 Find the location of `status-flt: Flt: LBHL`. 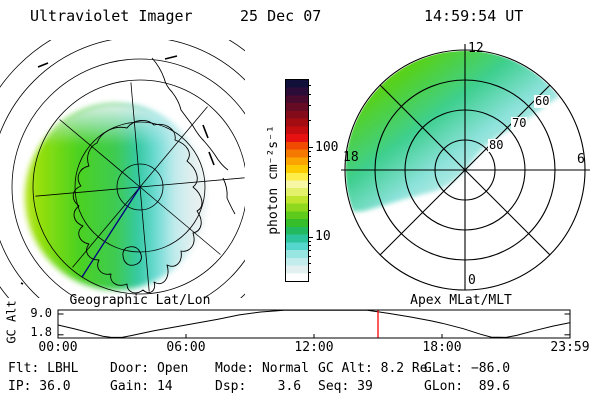

status-flt: Flt: LBHL is located at coordinates (43, 368).